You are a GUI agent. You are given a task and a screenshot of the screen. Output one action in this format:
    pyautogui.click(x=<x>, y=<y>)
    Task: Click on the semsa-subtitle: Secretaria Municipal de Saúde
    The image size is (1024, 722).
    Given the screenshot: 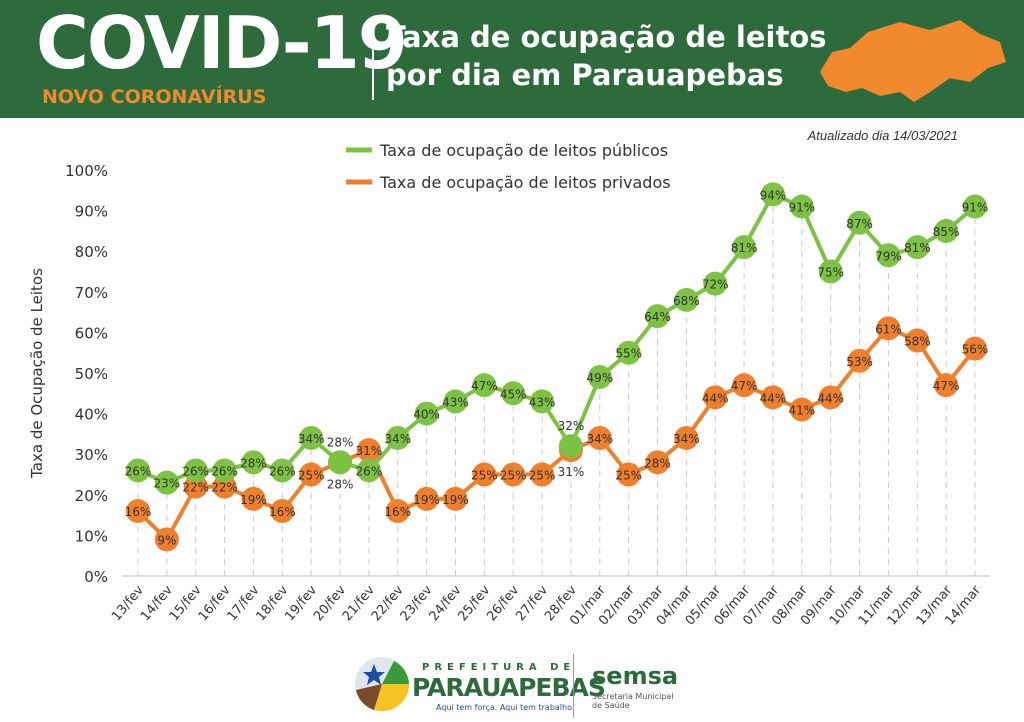 What is the action you would take?
    pyautogui.click(x=633, y=701)
    